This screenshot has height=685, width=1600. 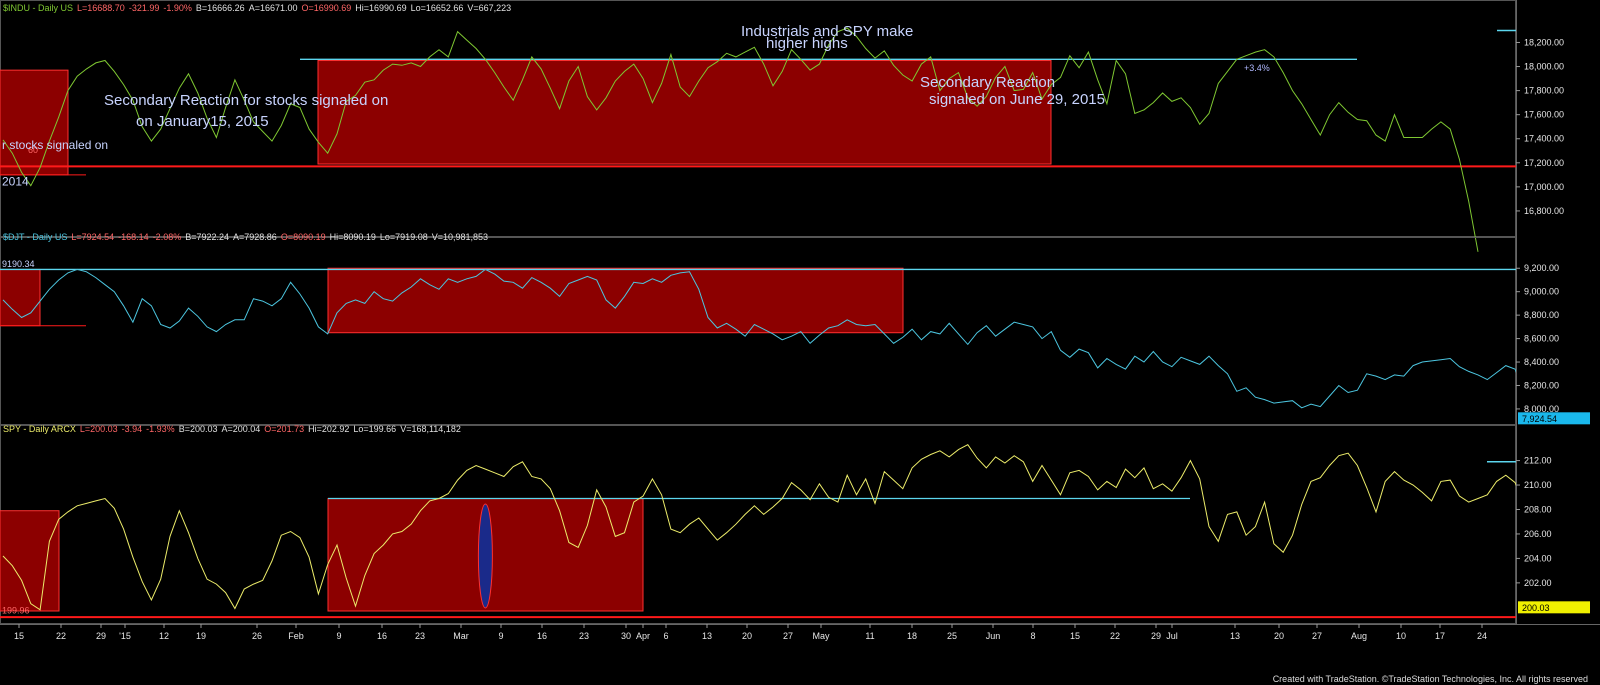 What do you see at coordinates (198, 429) in the screenshot?
I see `header-field: B=200.03` at bounding box center [198, 429].